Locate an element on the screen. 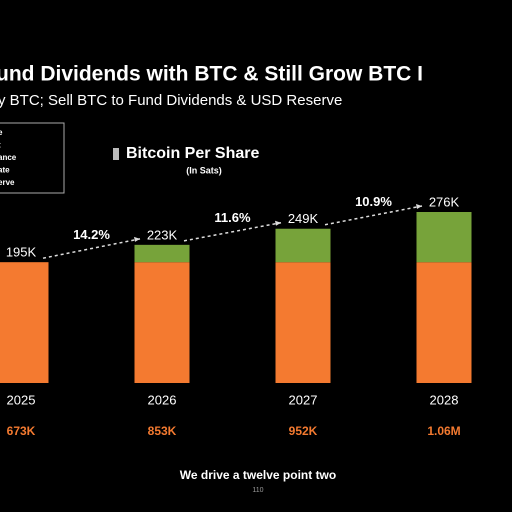 This screenshot has width=512, height=512. bottom-label: 1.06M is located at coordinates (443, 431).